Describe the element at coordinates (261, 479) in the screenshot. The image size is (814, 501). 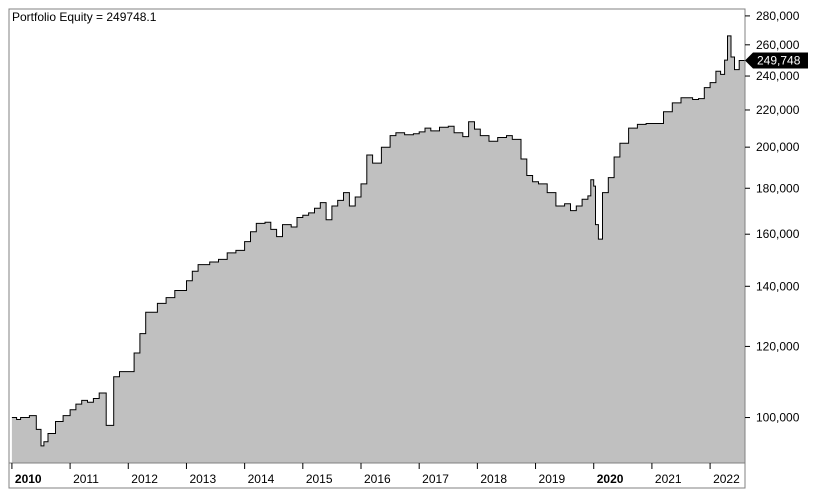
I see `x-tick-label: 2014` at that location.